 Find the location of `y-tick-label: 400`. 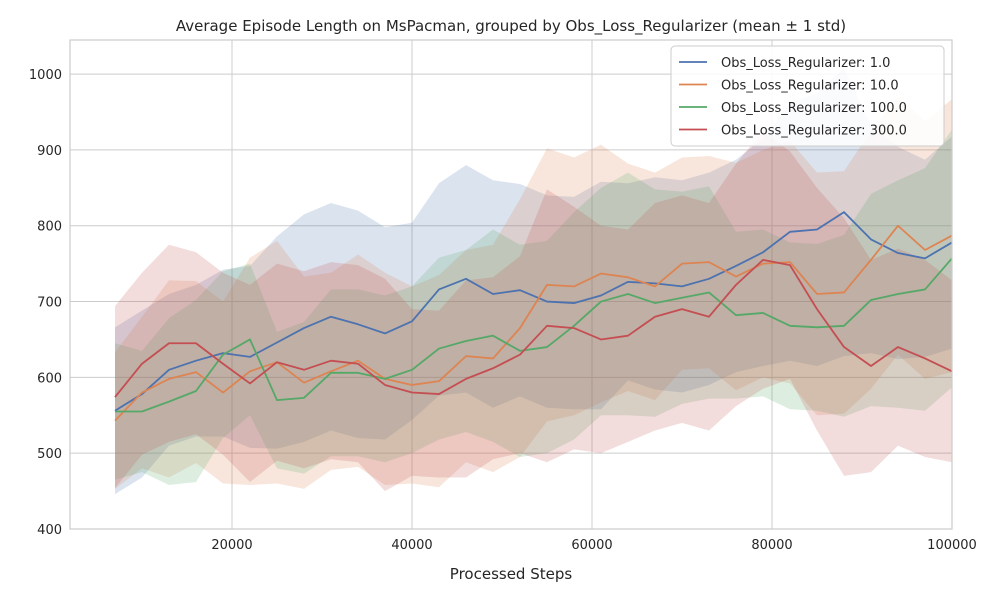

y-tick-label: 400 is located at coordinates (49, 530).